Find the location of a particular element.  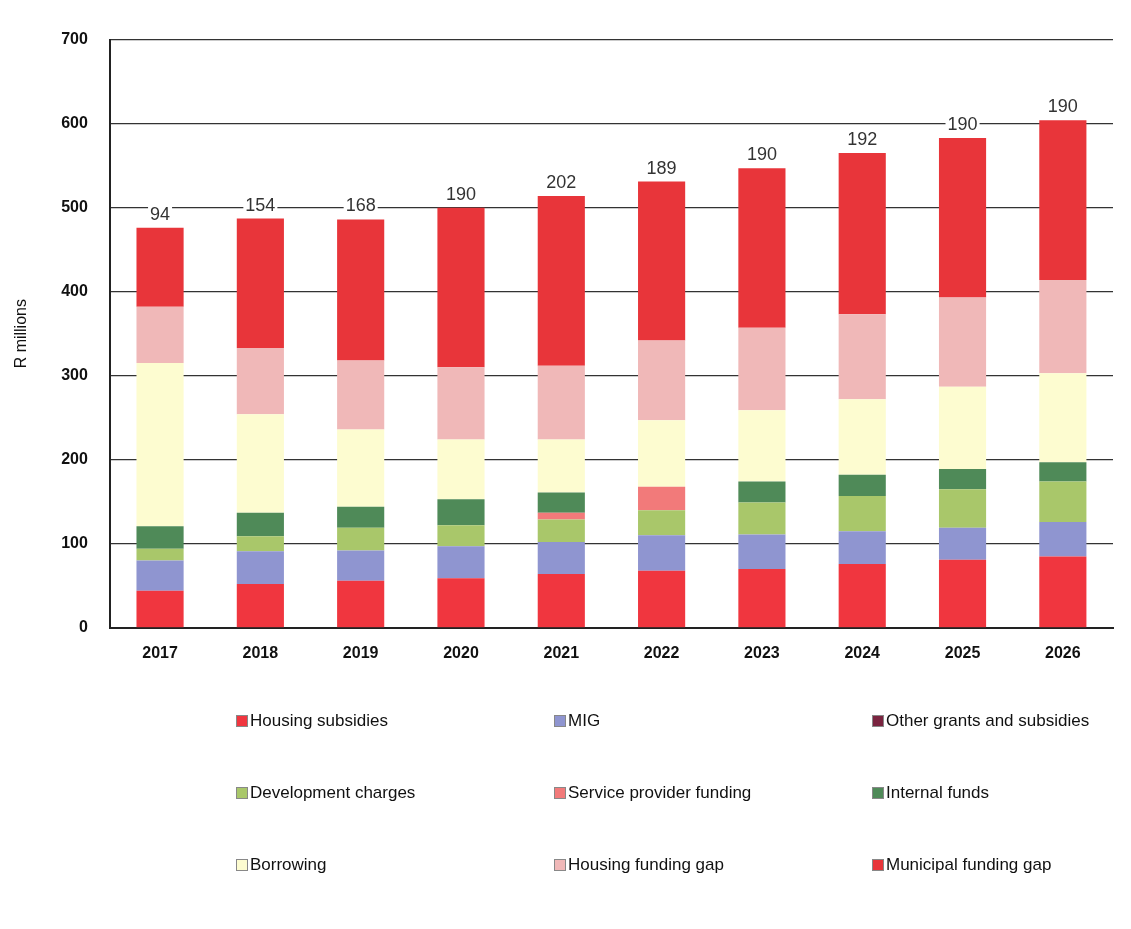

y-tick-label: 100 is located at coordinates (74, 543).